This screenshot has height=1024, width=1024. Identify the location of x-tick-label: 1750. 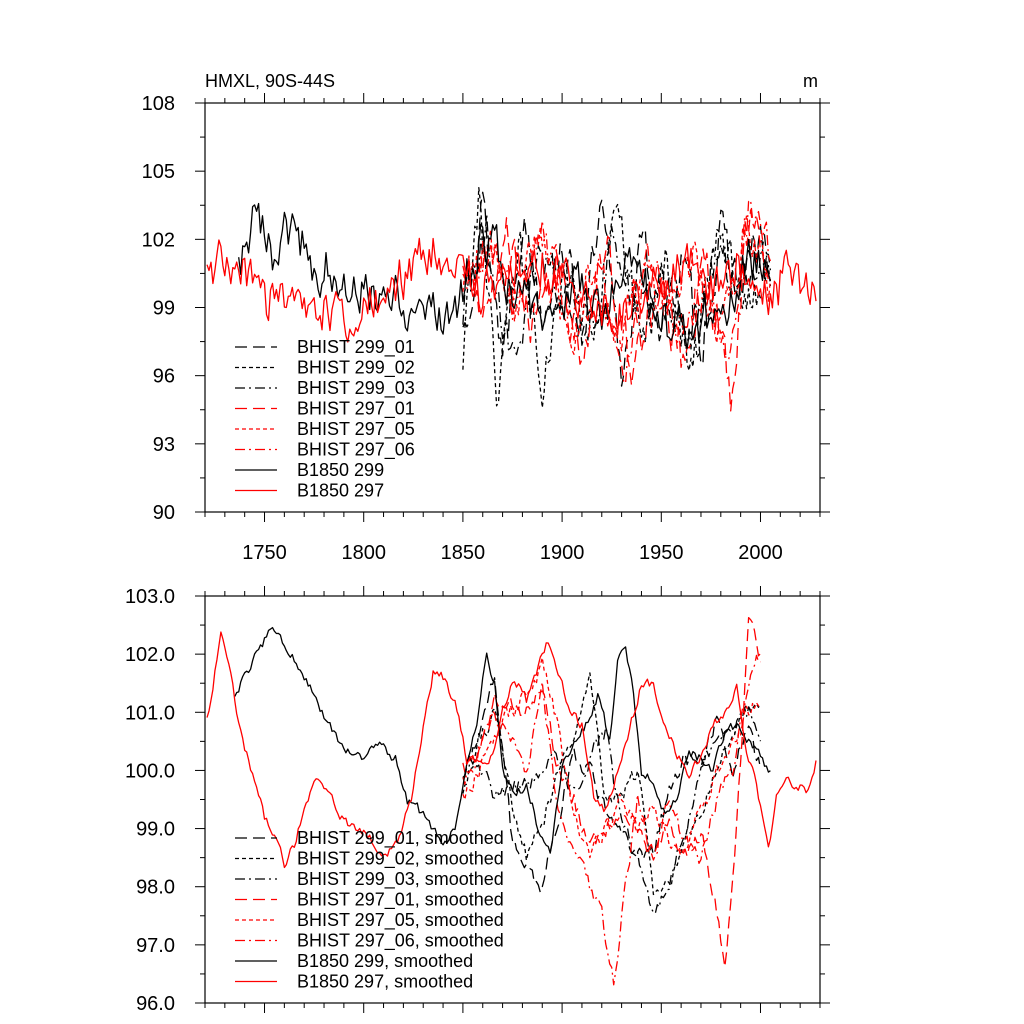
(264, 553).